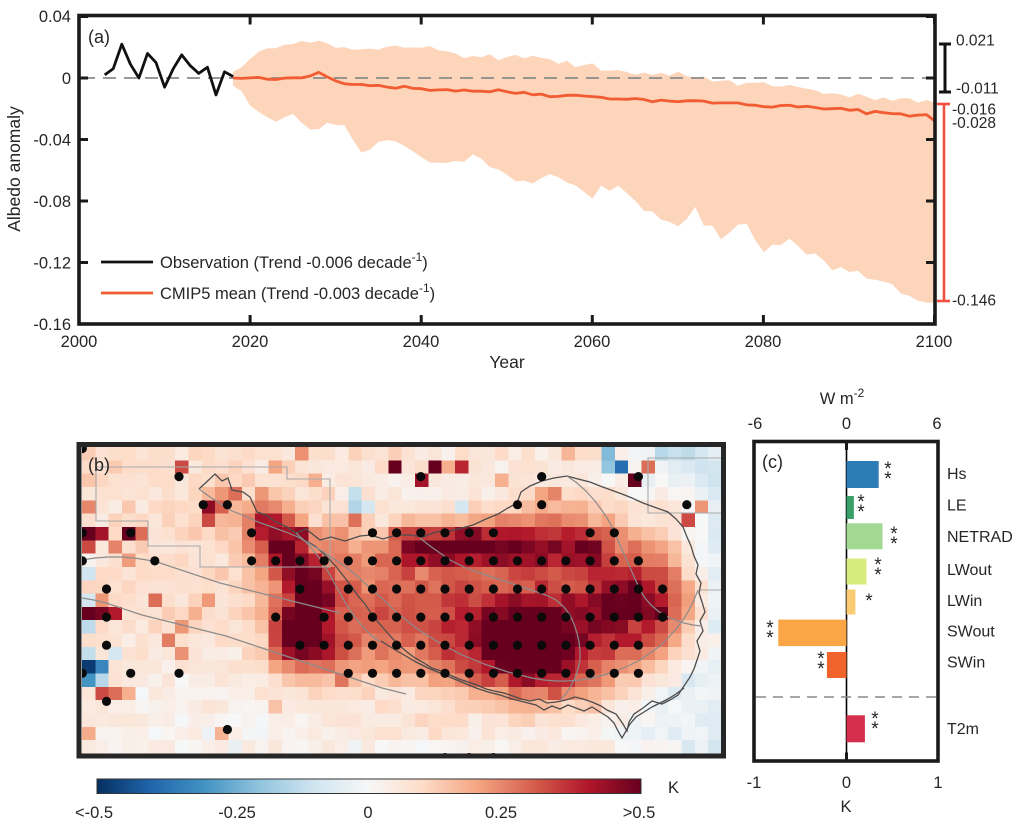  I want to click on svg-text: -0.016, so click(974, 110).